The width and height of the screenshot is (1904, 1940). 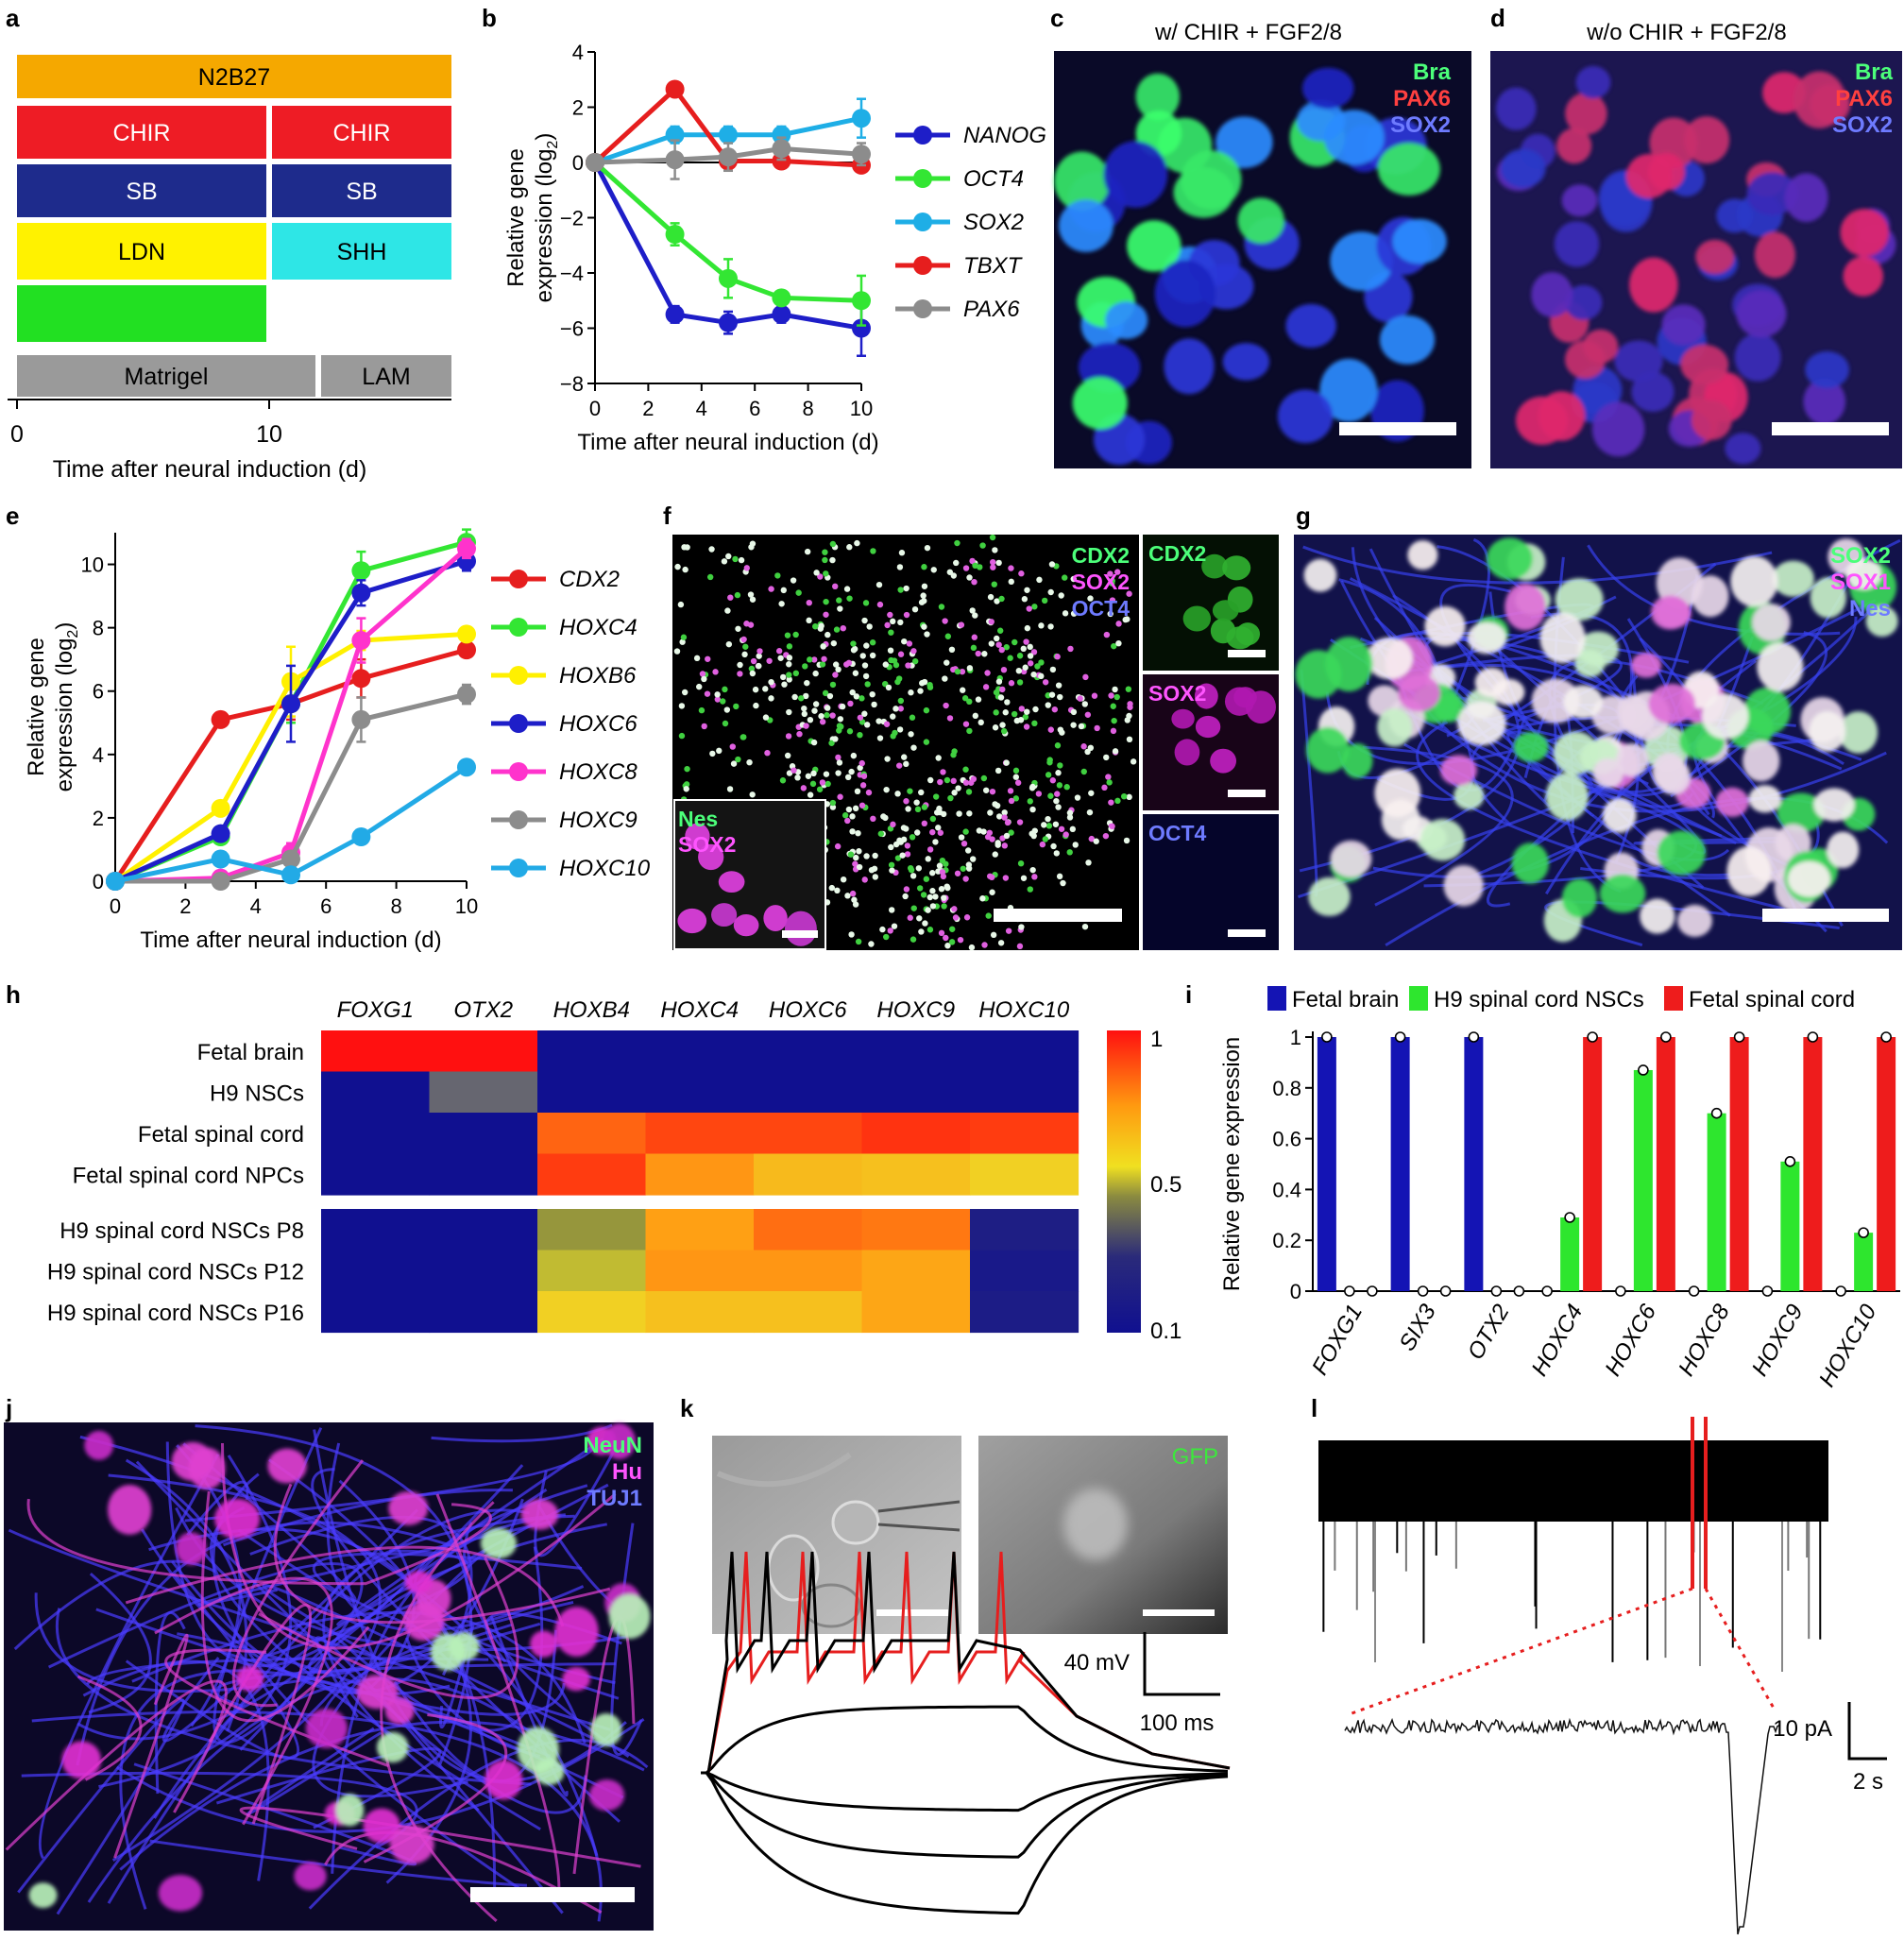 What do you see at coordinates (1142, 1684) in the screenshot?
I see `k-scale: 40 mV 100 ms` at bounding box center [1142, 1684].